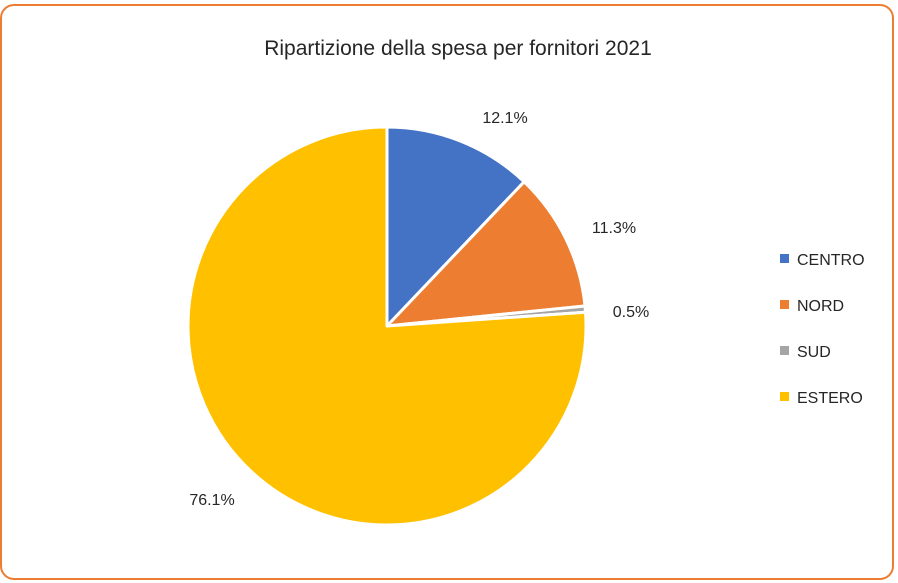 The width and height of the screenshot is (898, 583). I want to click on data-label-nord: 11.3%, so click(614, 228).